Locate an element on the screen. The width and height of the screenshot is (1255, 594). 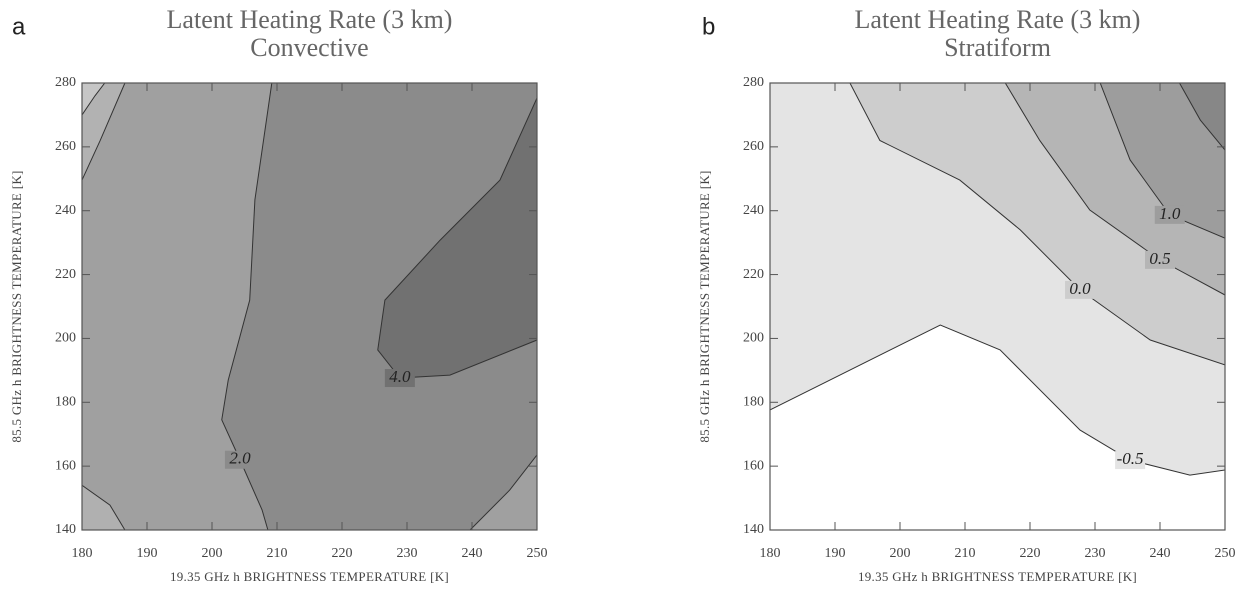
panel-letter: a is located at coordinates (19, 26).